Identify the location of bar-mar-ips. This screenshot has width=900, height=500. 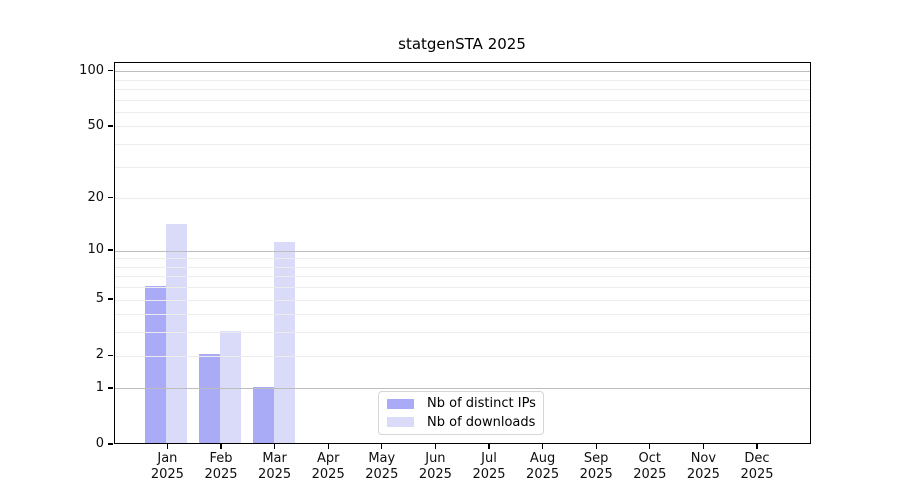
(263, 414).